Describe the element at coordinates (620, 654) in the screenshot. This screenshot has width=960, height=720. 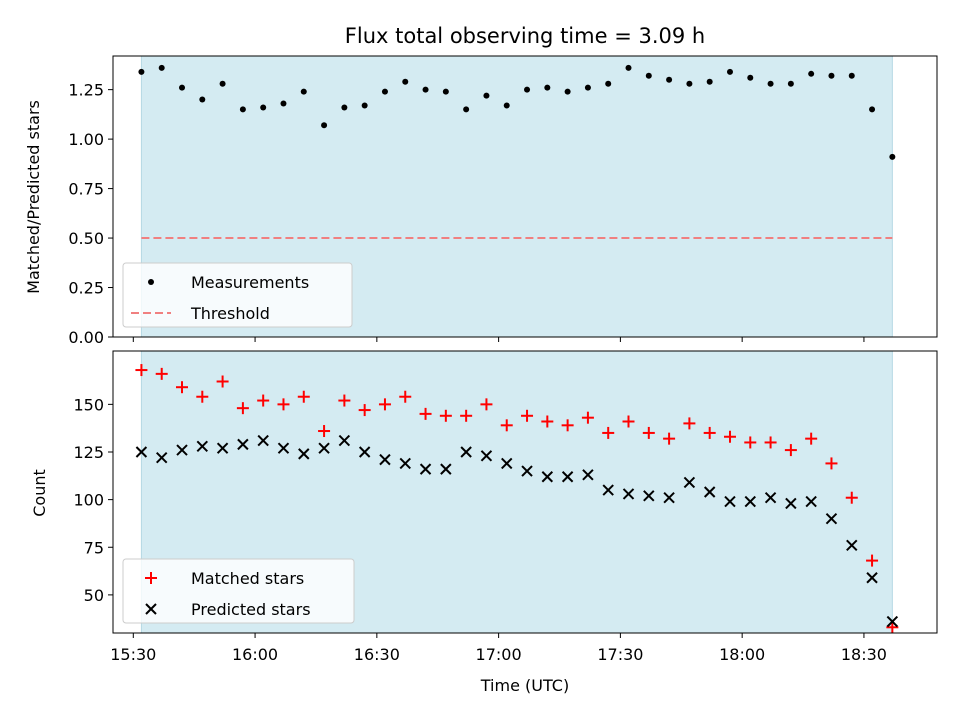
I see `x-tick-label: 17:30` at that location.